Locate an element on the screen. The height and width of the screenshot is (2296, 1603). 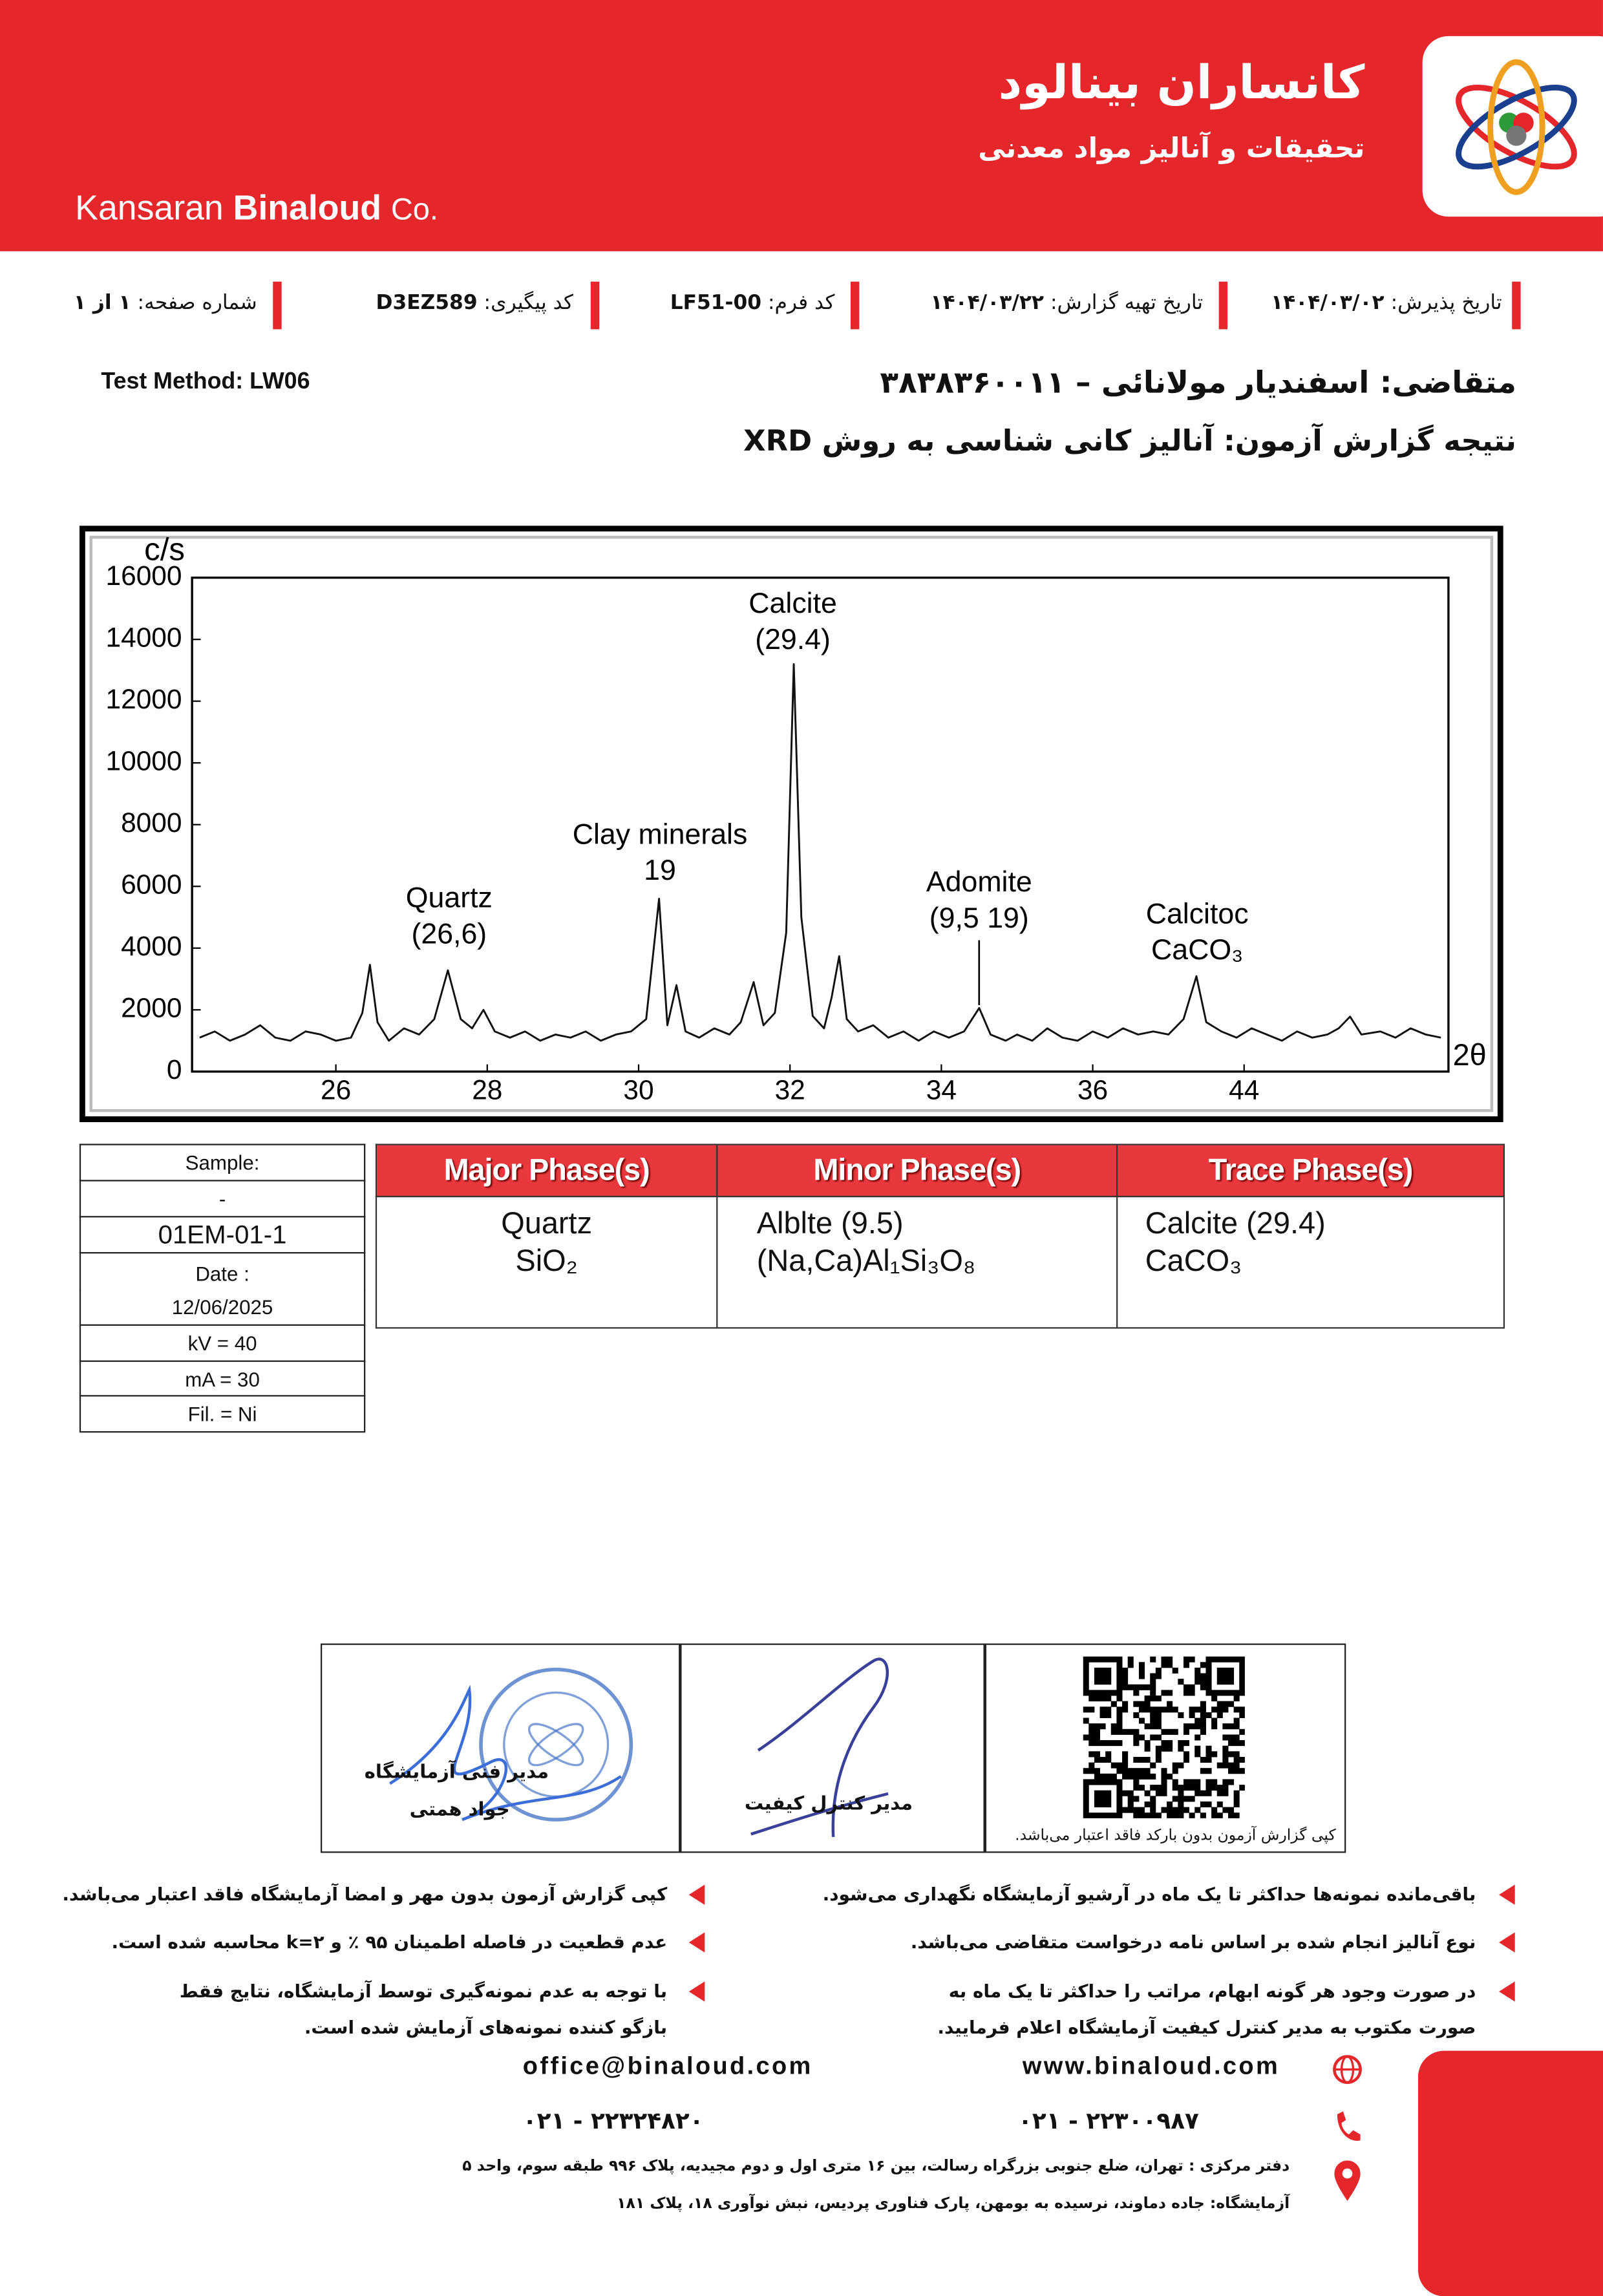
phase-formula: (Na,Ca)Al₁Si₃O₈ is located at coordinates (866, 1261).